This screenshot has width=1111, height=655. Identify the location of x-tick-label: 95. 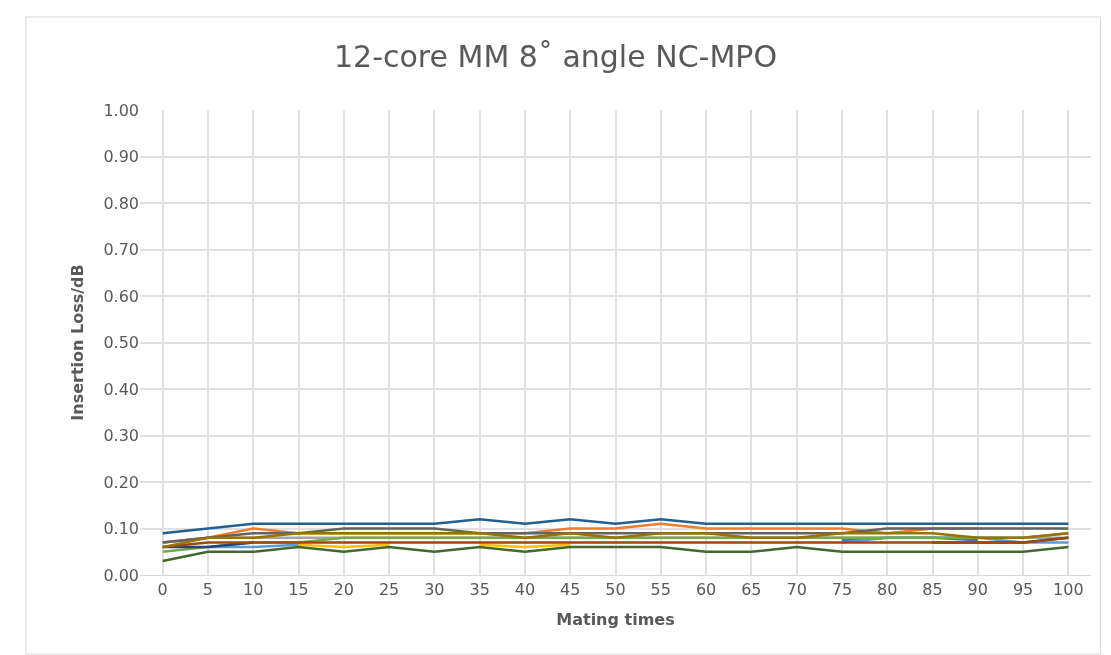
(1023, 590).